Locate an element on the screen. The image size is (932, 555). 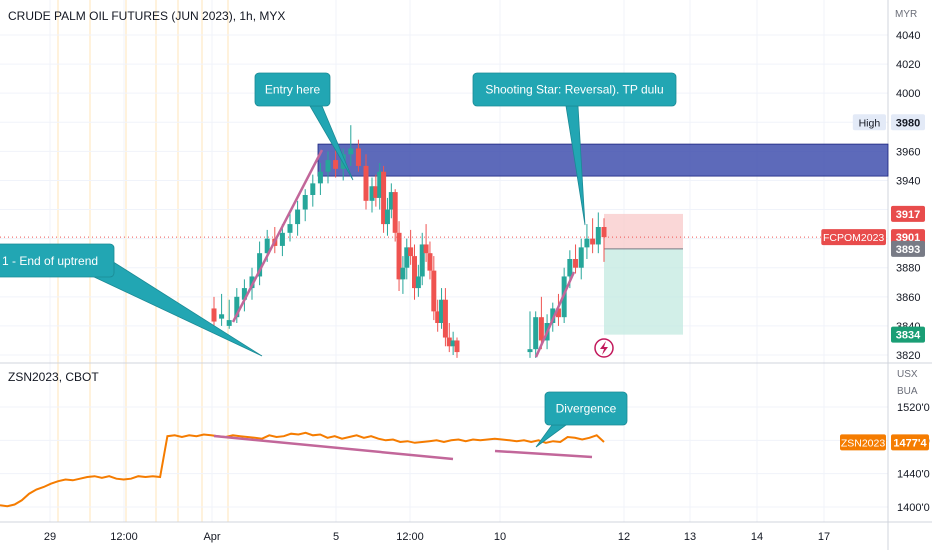
entry-callout-box is located at coordinates (292, 89).